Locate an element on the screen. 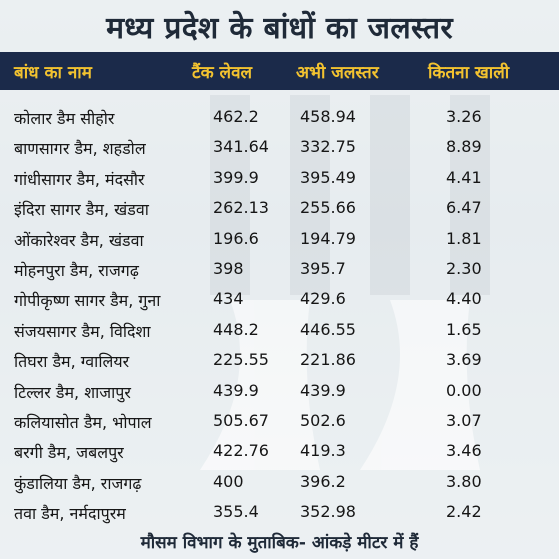 The width and height of the screenshot is (559, 559). tank-level-value: 398 is located at coordinates (228, 268).